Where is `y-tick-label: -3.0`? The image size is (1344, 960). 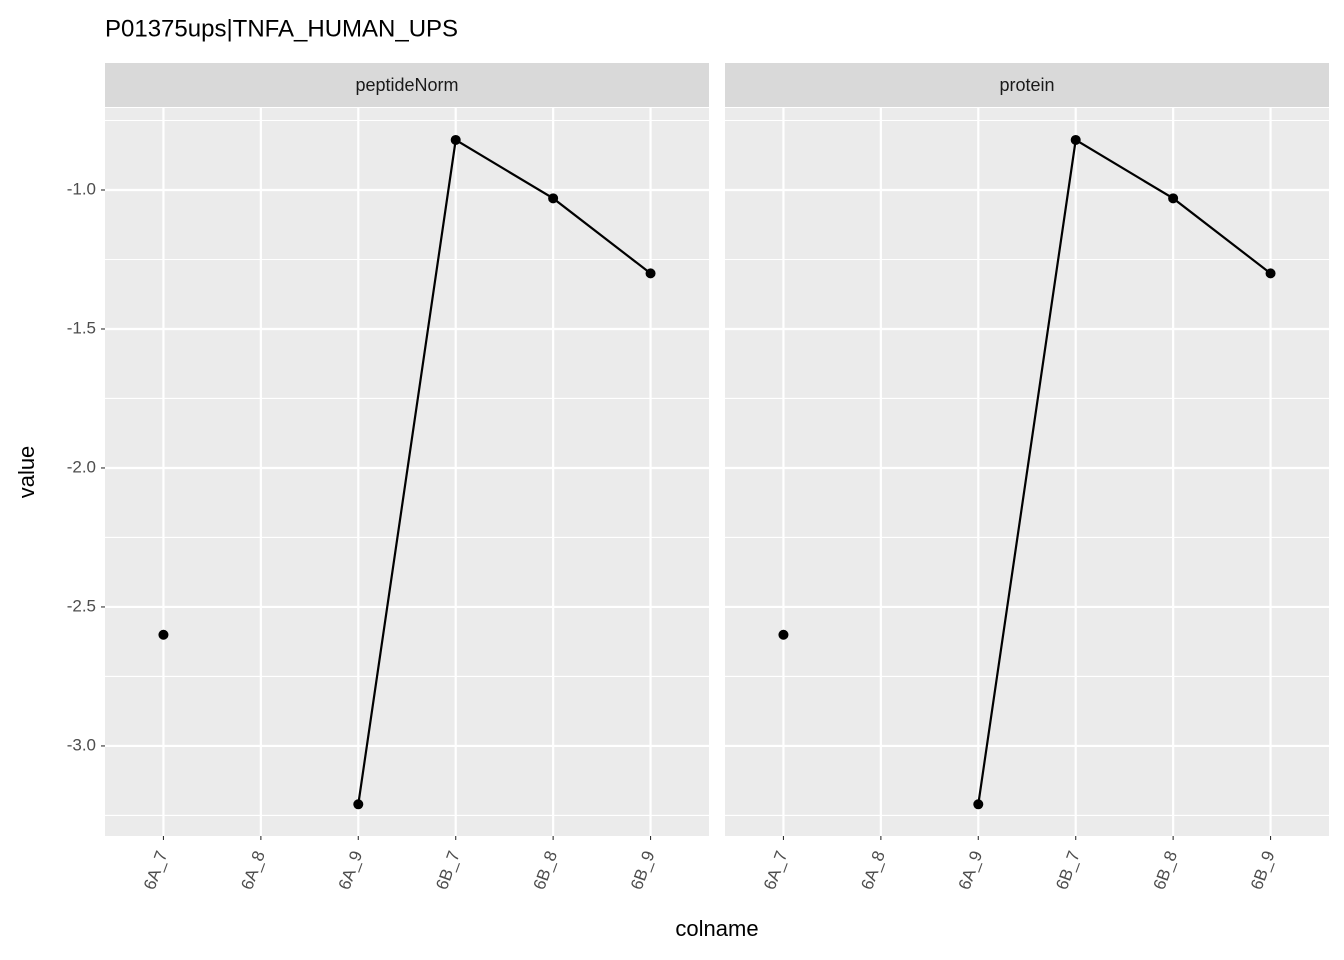 y-tick-label: -3.0 is located at coordinates (81, 744).